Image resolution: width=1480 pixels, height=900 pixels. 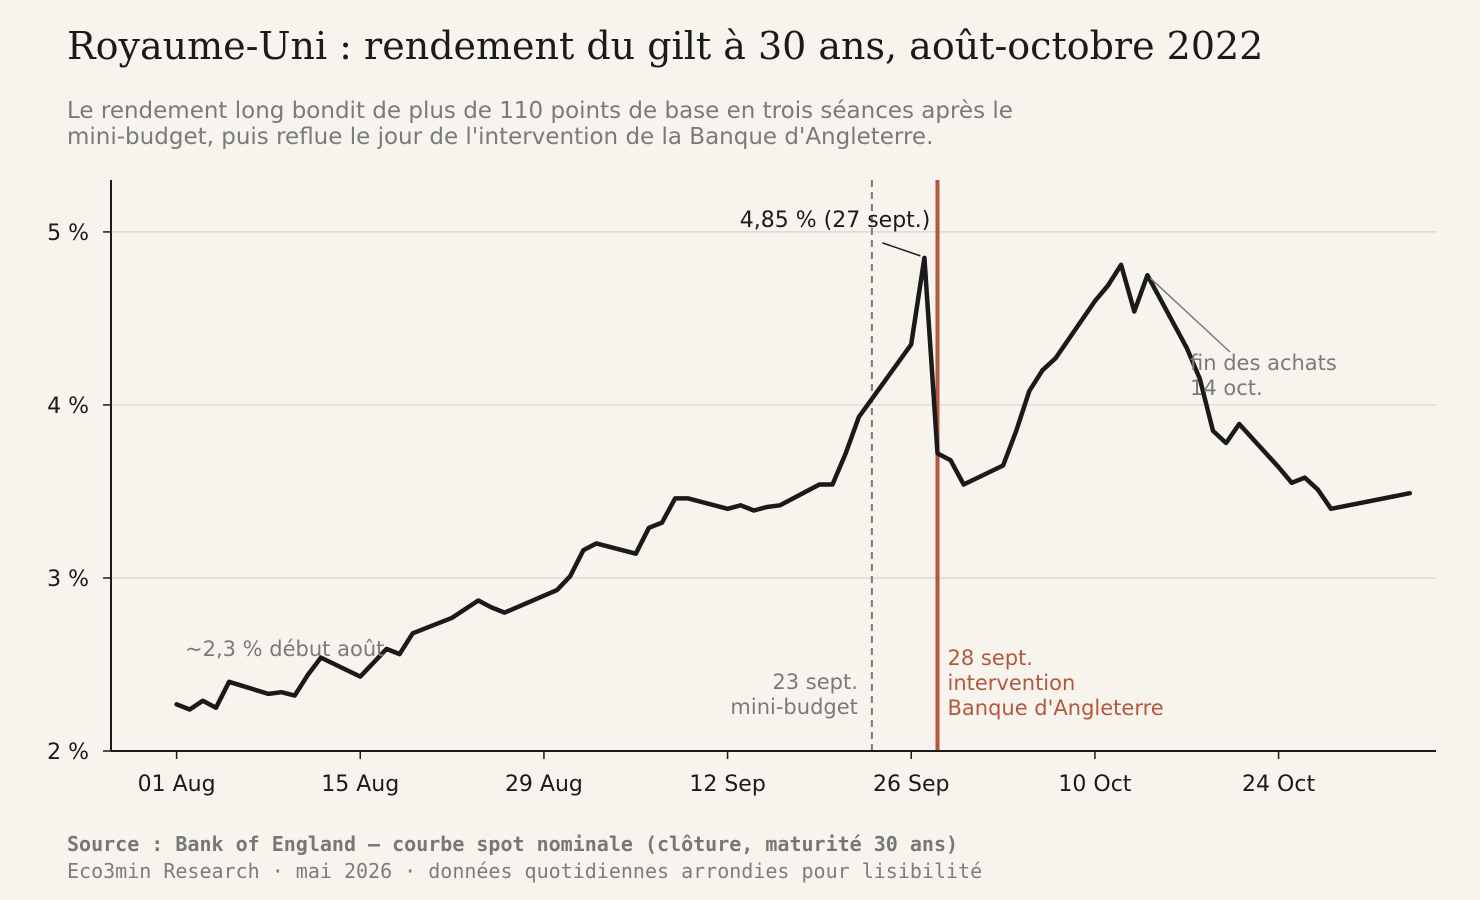 I want to click on y-tick-label: 2 %, so click(x=68, y=752).